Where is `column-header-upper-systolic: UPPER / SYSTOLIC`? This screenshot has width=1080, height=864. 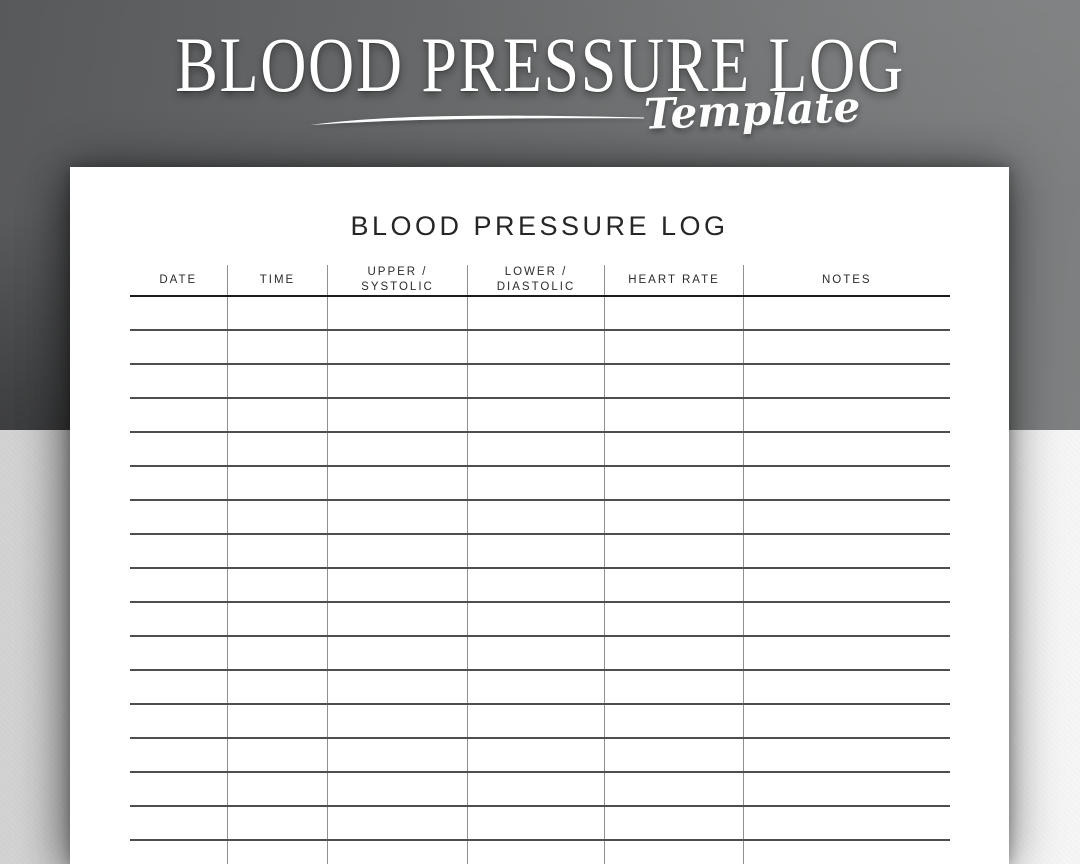
column-header-upper-systolic: UPPER / SYSTOLIC is located at coordinates (397, 281).